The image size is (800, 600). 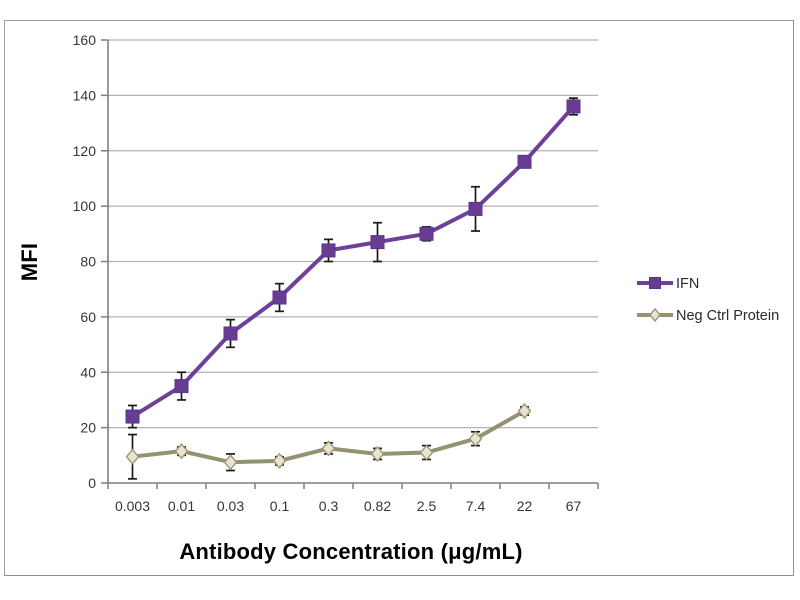 I want to click on x-tick-label: 22, so click(x=525, y=506).